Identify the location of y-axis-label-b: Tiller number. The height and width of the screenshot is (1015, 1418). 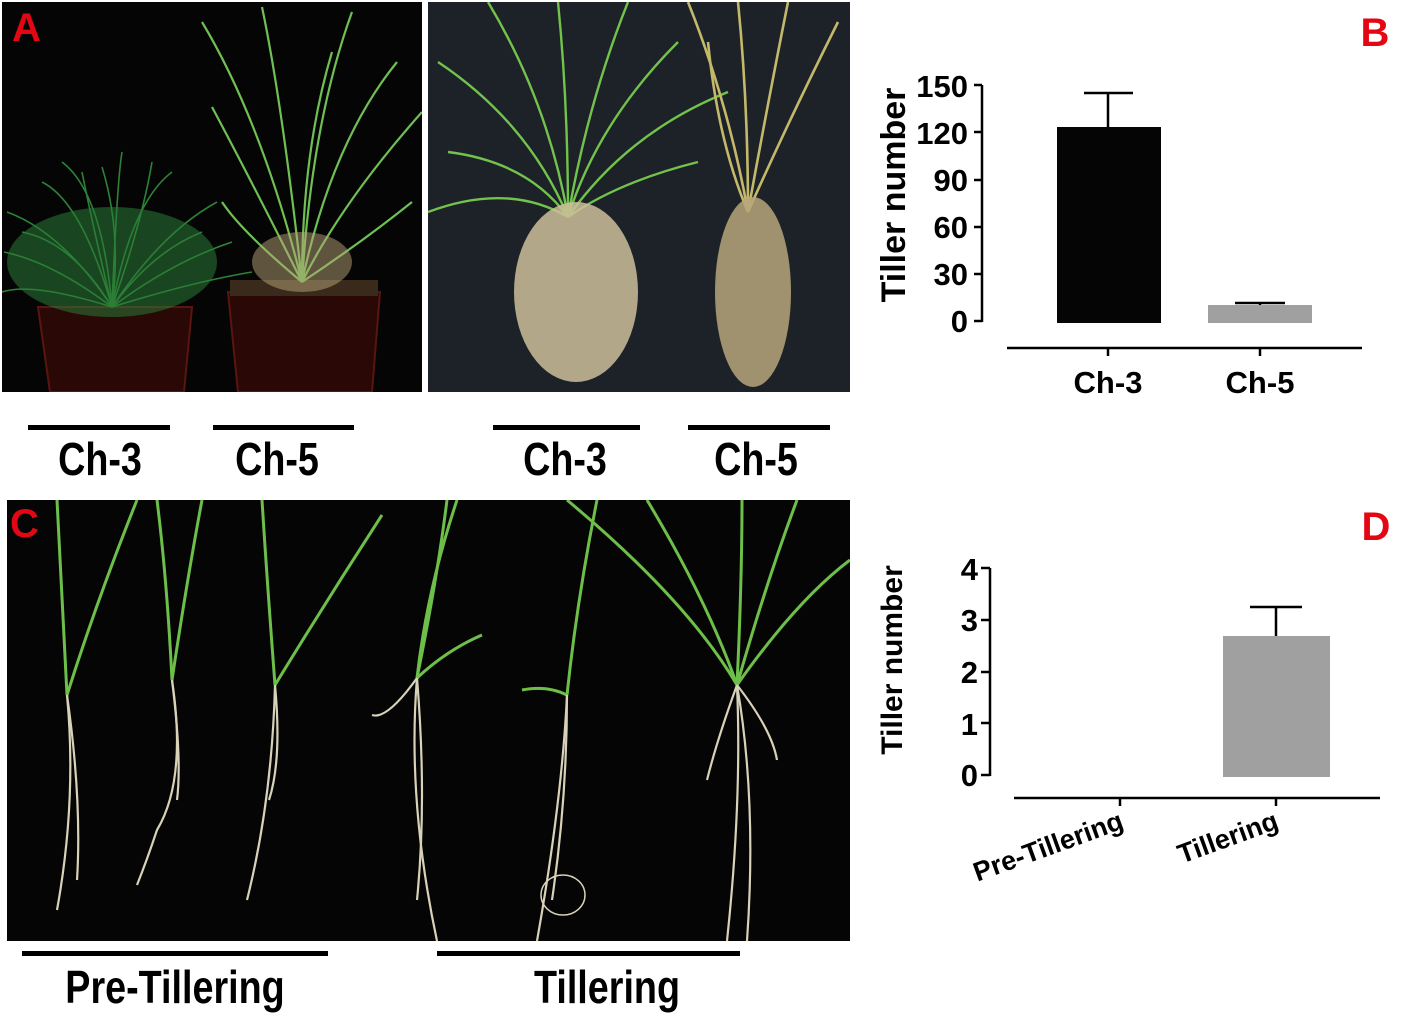
(894, 195).